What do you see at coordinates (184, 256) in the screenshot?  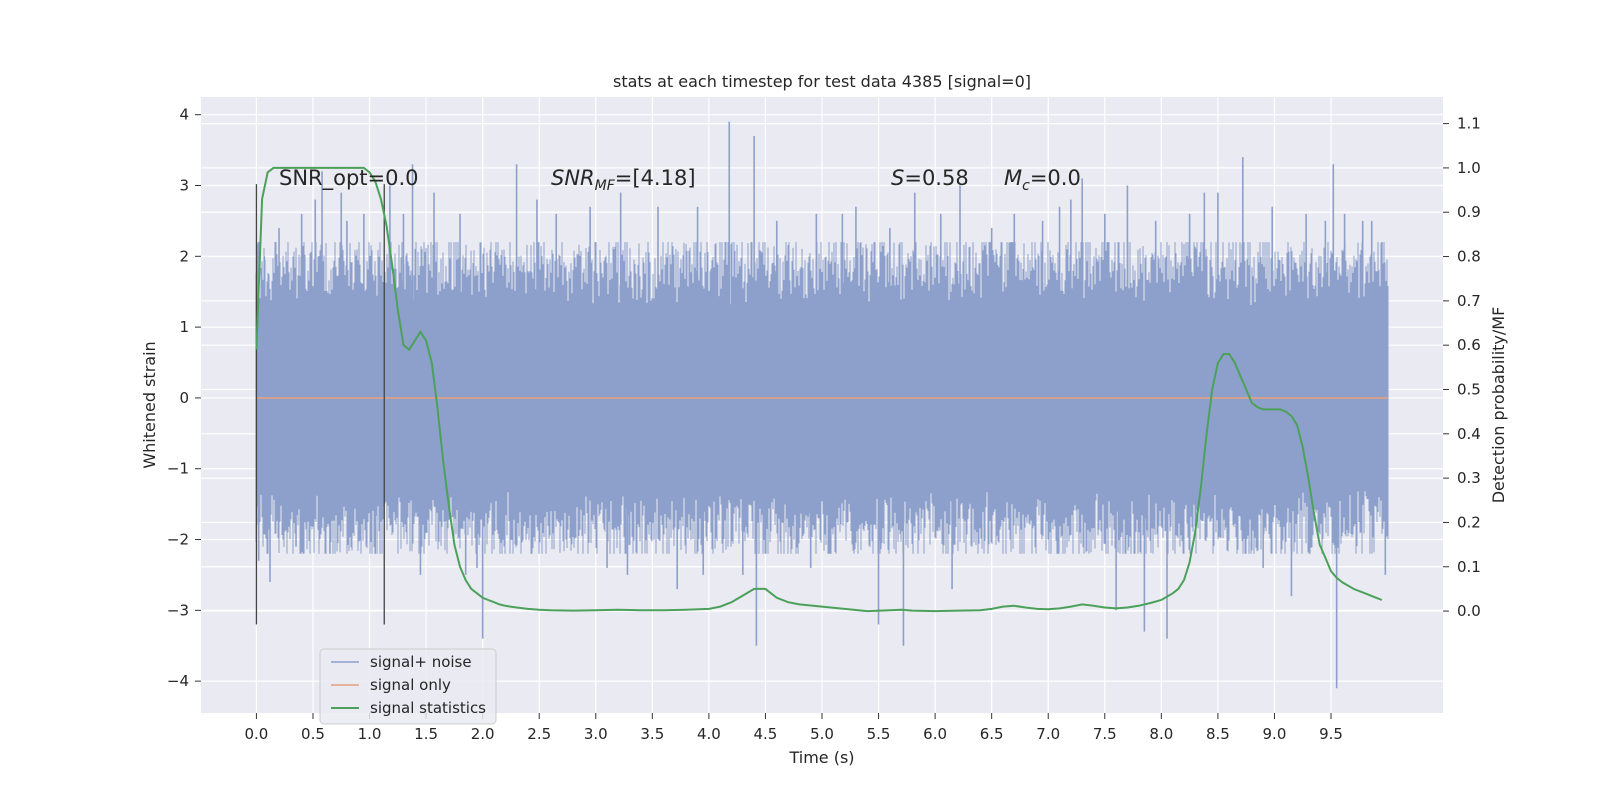 I see `y-tick-label: 2` at bounding box center [184, 256].